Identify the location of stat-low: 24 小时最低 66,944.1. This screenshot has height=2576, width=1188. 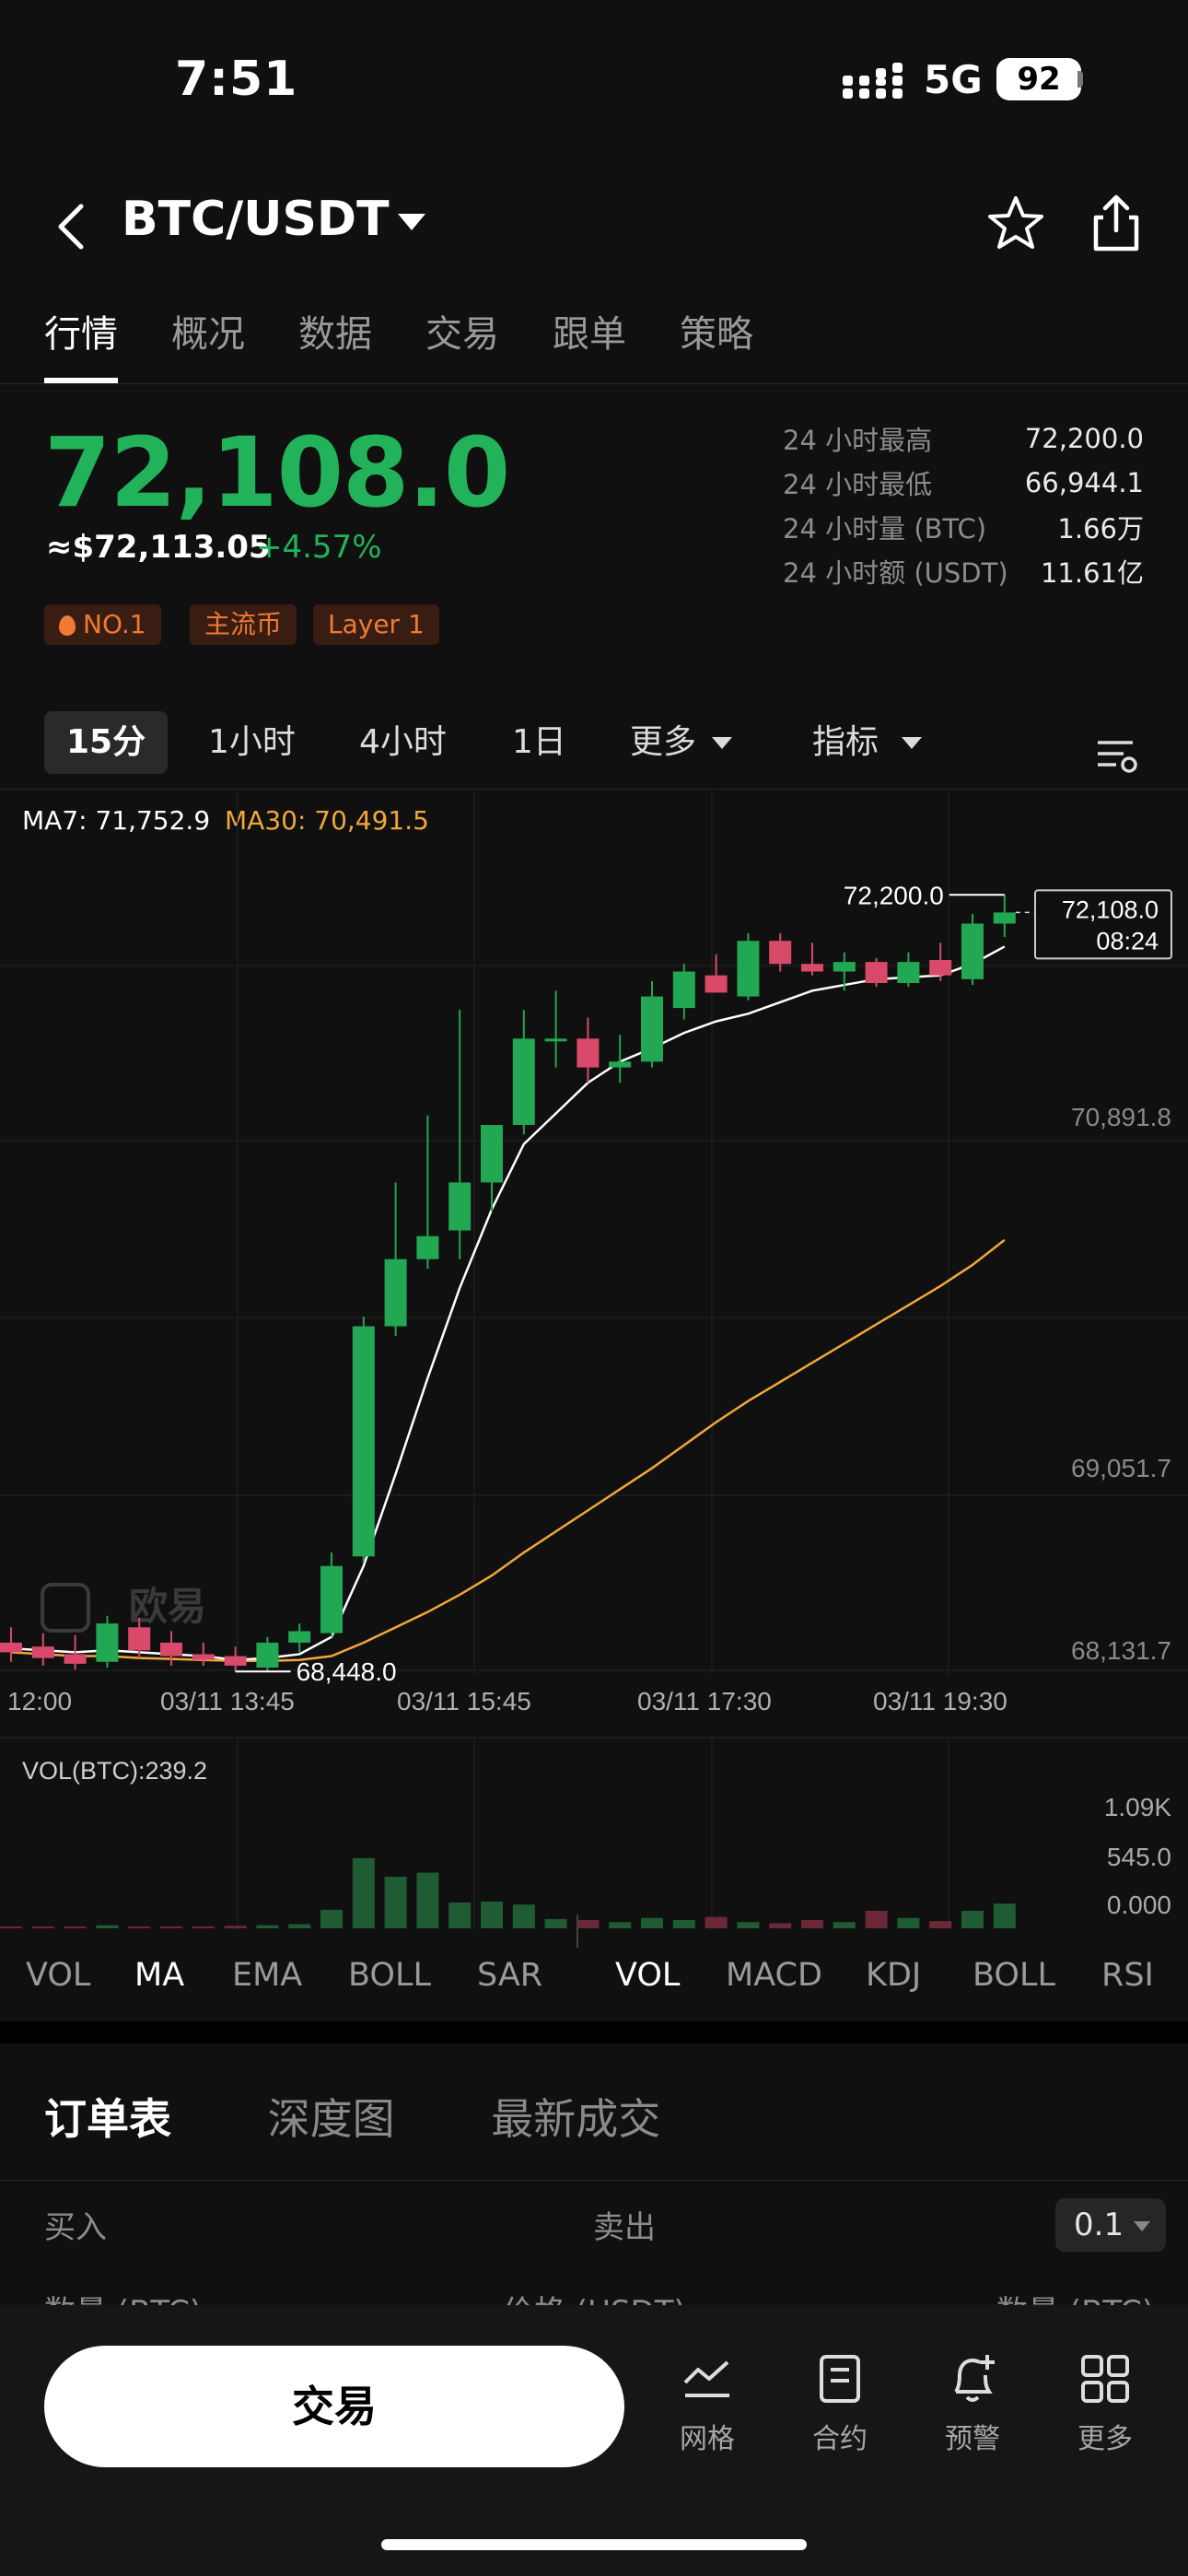
(964, 483).